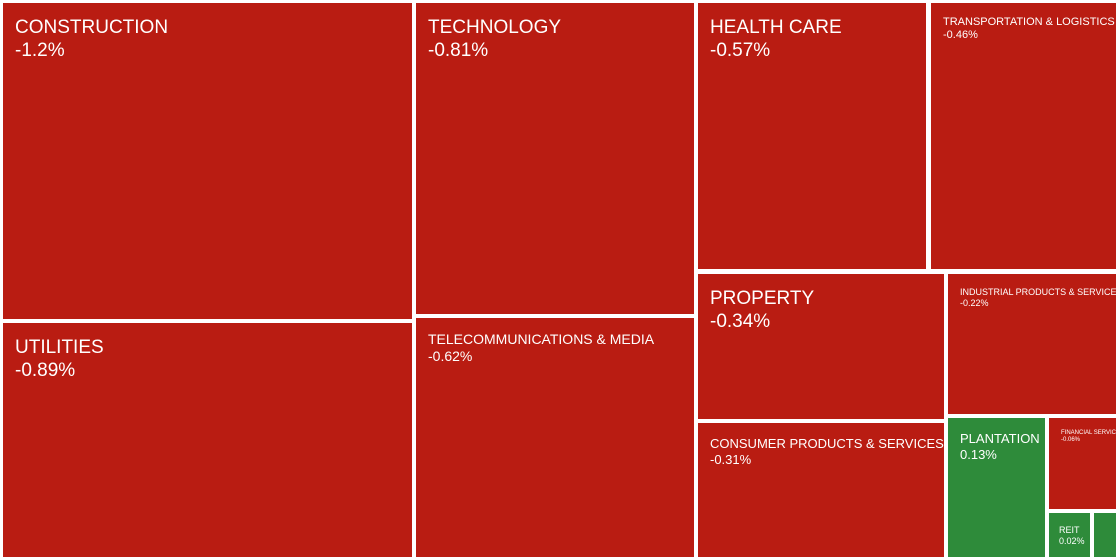 The height and width of the screenshot is (558, 1116). I want to click on tile-name: TRANSPORTATION & LOGISTICS, so click(1029, 22).